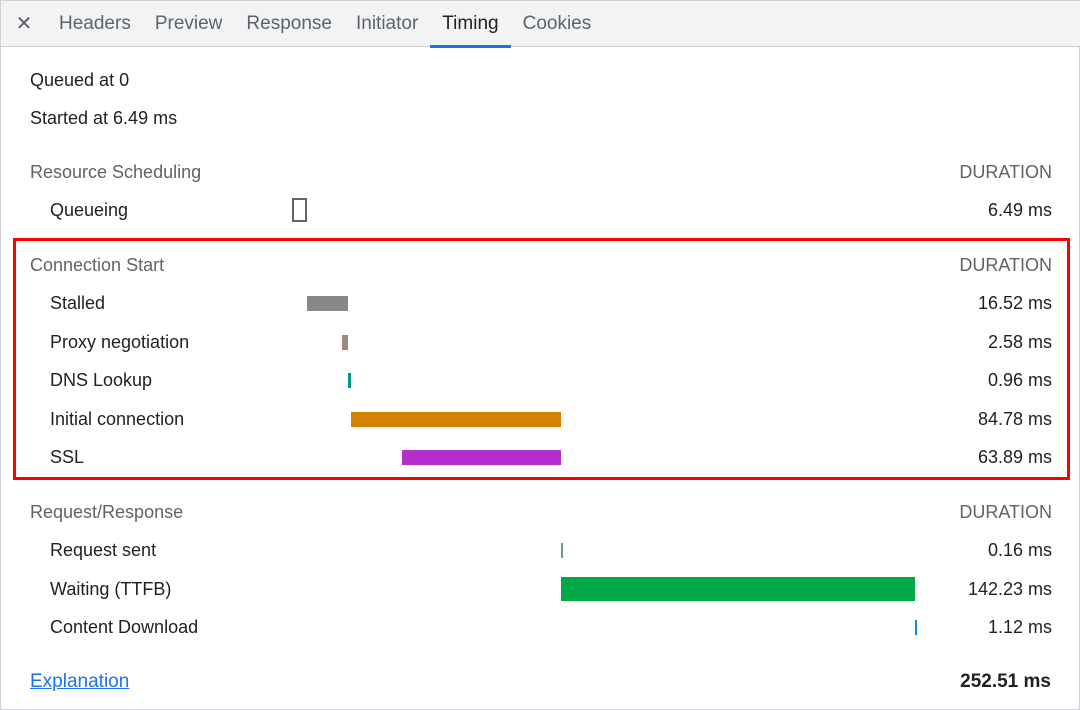  Describe the element at coordinates (24, 24) in the screenshot. I see `close-icon: ✕` at that location.